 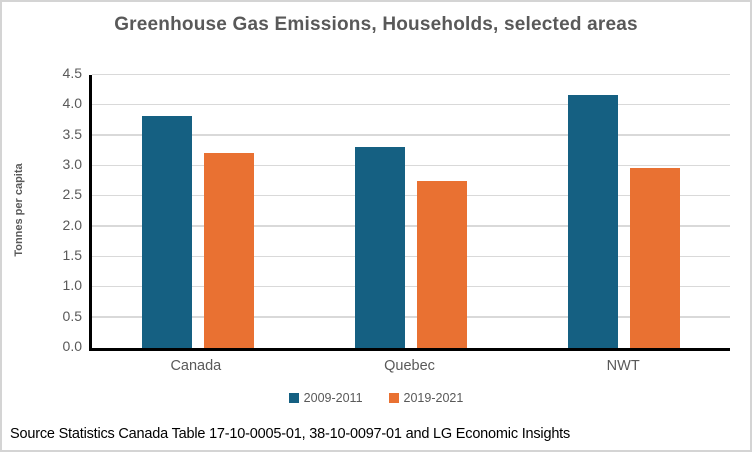 What do you see at coordinates (72, 285) in the screenshot?
I see `y-tick-label: 1.0` at bounding box center [72, 285].